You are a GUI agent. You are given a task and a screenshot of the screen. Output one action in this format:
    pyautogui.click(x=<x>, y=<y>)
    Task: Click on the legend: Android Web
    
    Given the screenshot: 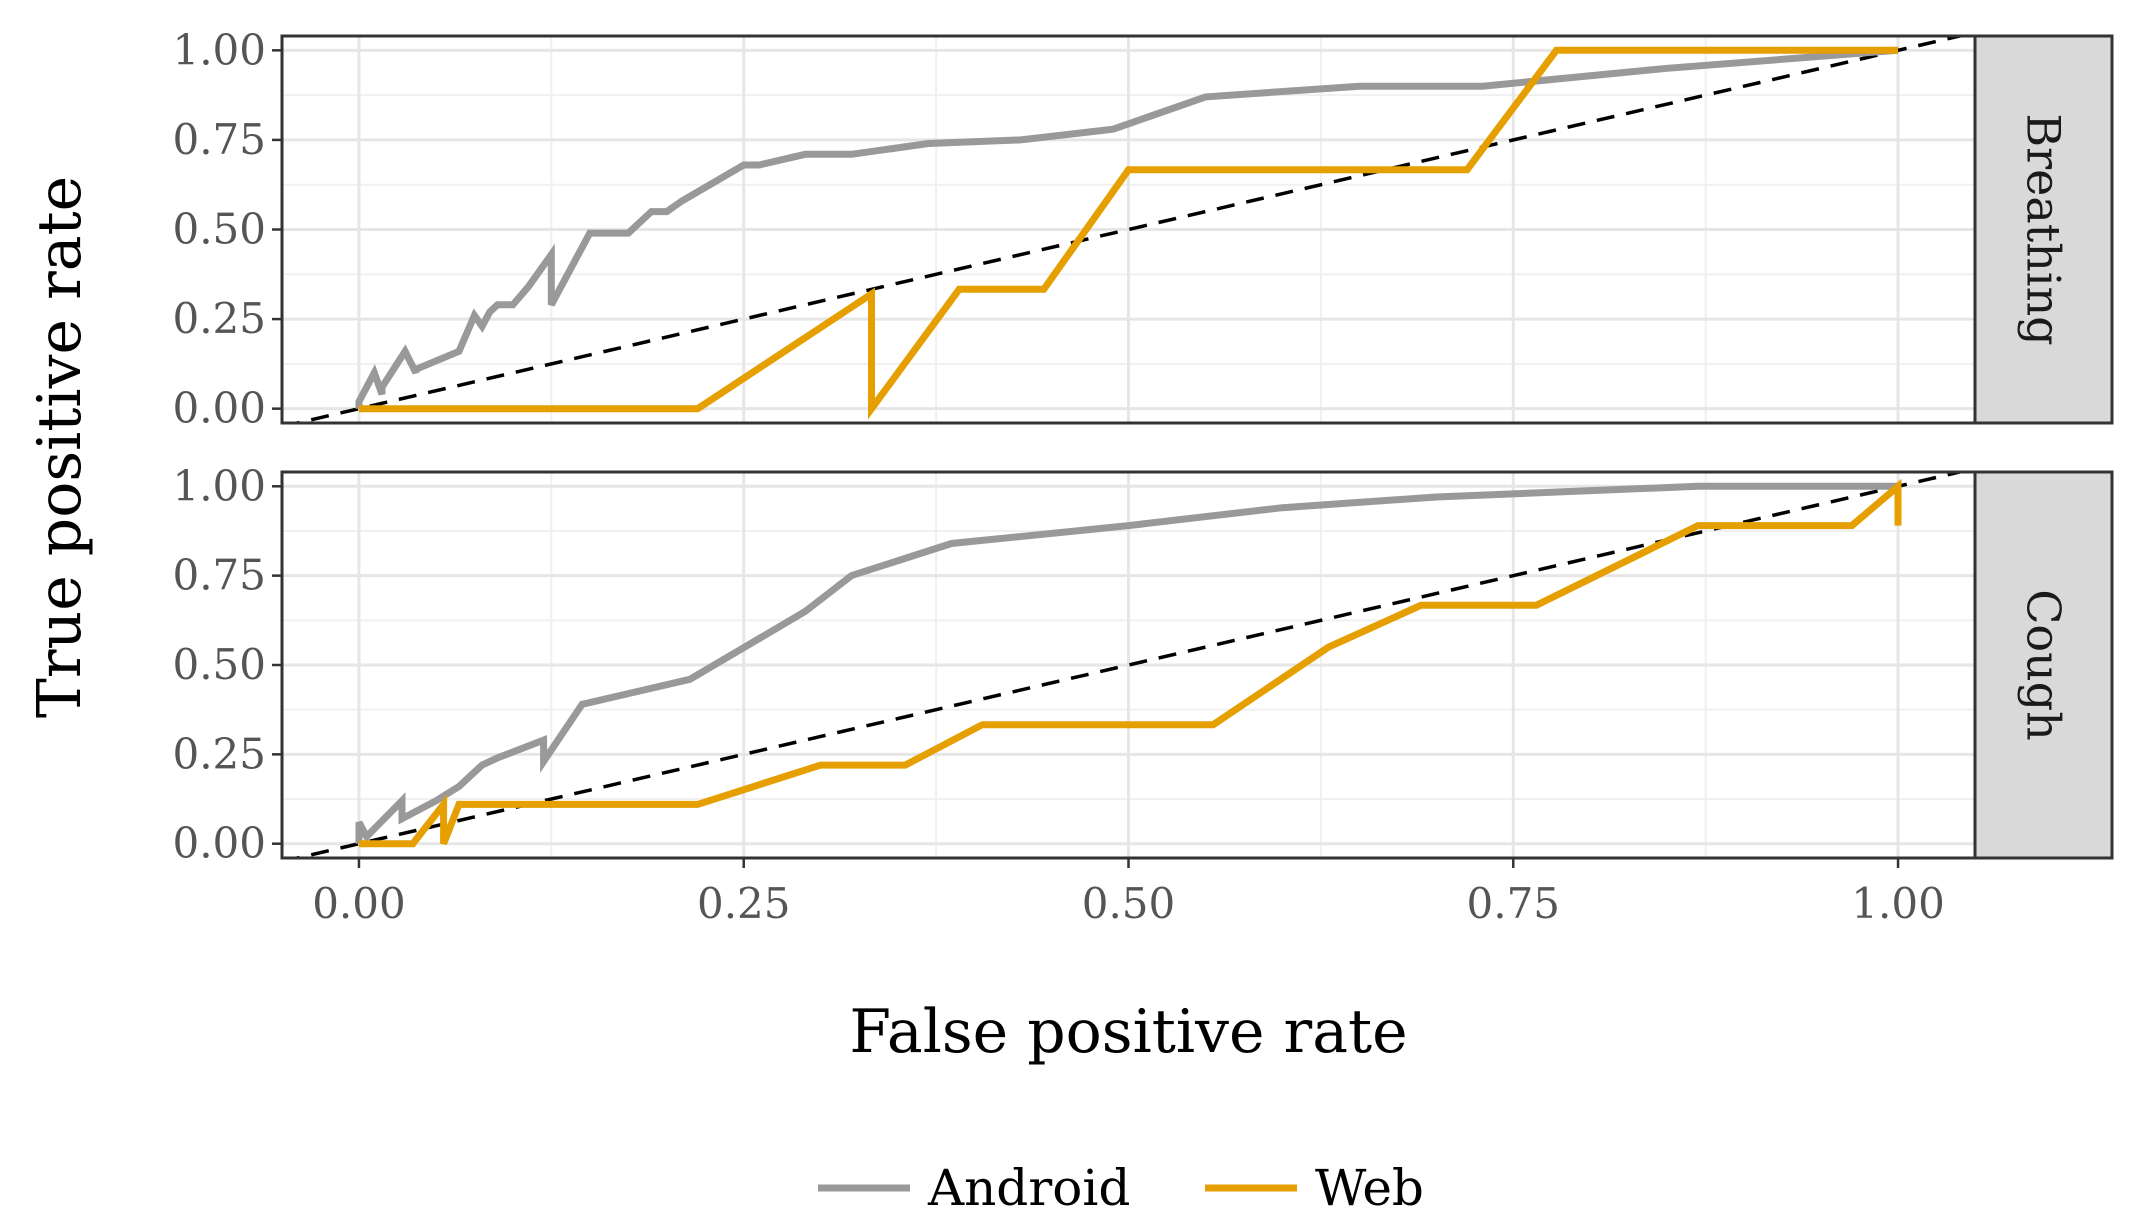 What is the action you would take?
    pyautogui.click(x=1121, y=1188)
    